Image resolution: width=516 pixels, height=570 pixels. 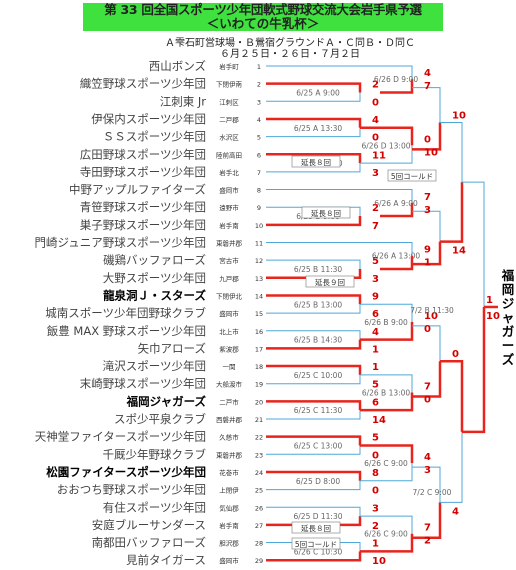 What do you see at coordinates (229, 367) in the screenshot?
I see `team-city: 一関` at bounding box center [229, 367].